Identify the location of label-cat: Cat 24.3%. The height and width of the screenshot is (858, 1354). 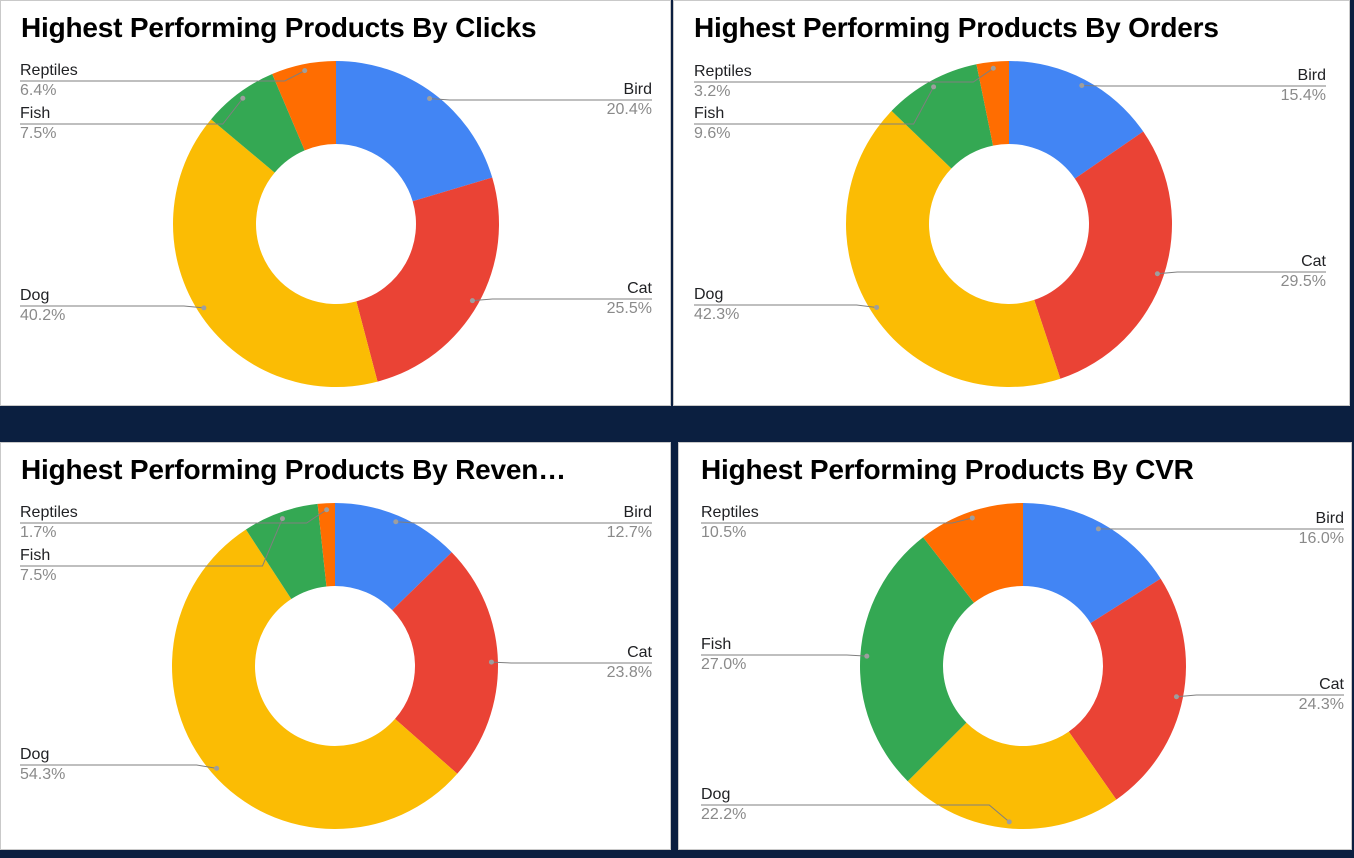
(1259, 694).